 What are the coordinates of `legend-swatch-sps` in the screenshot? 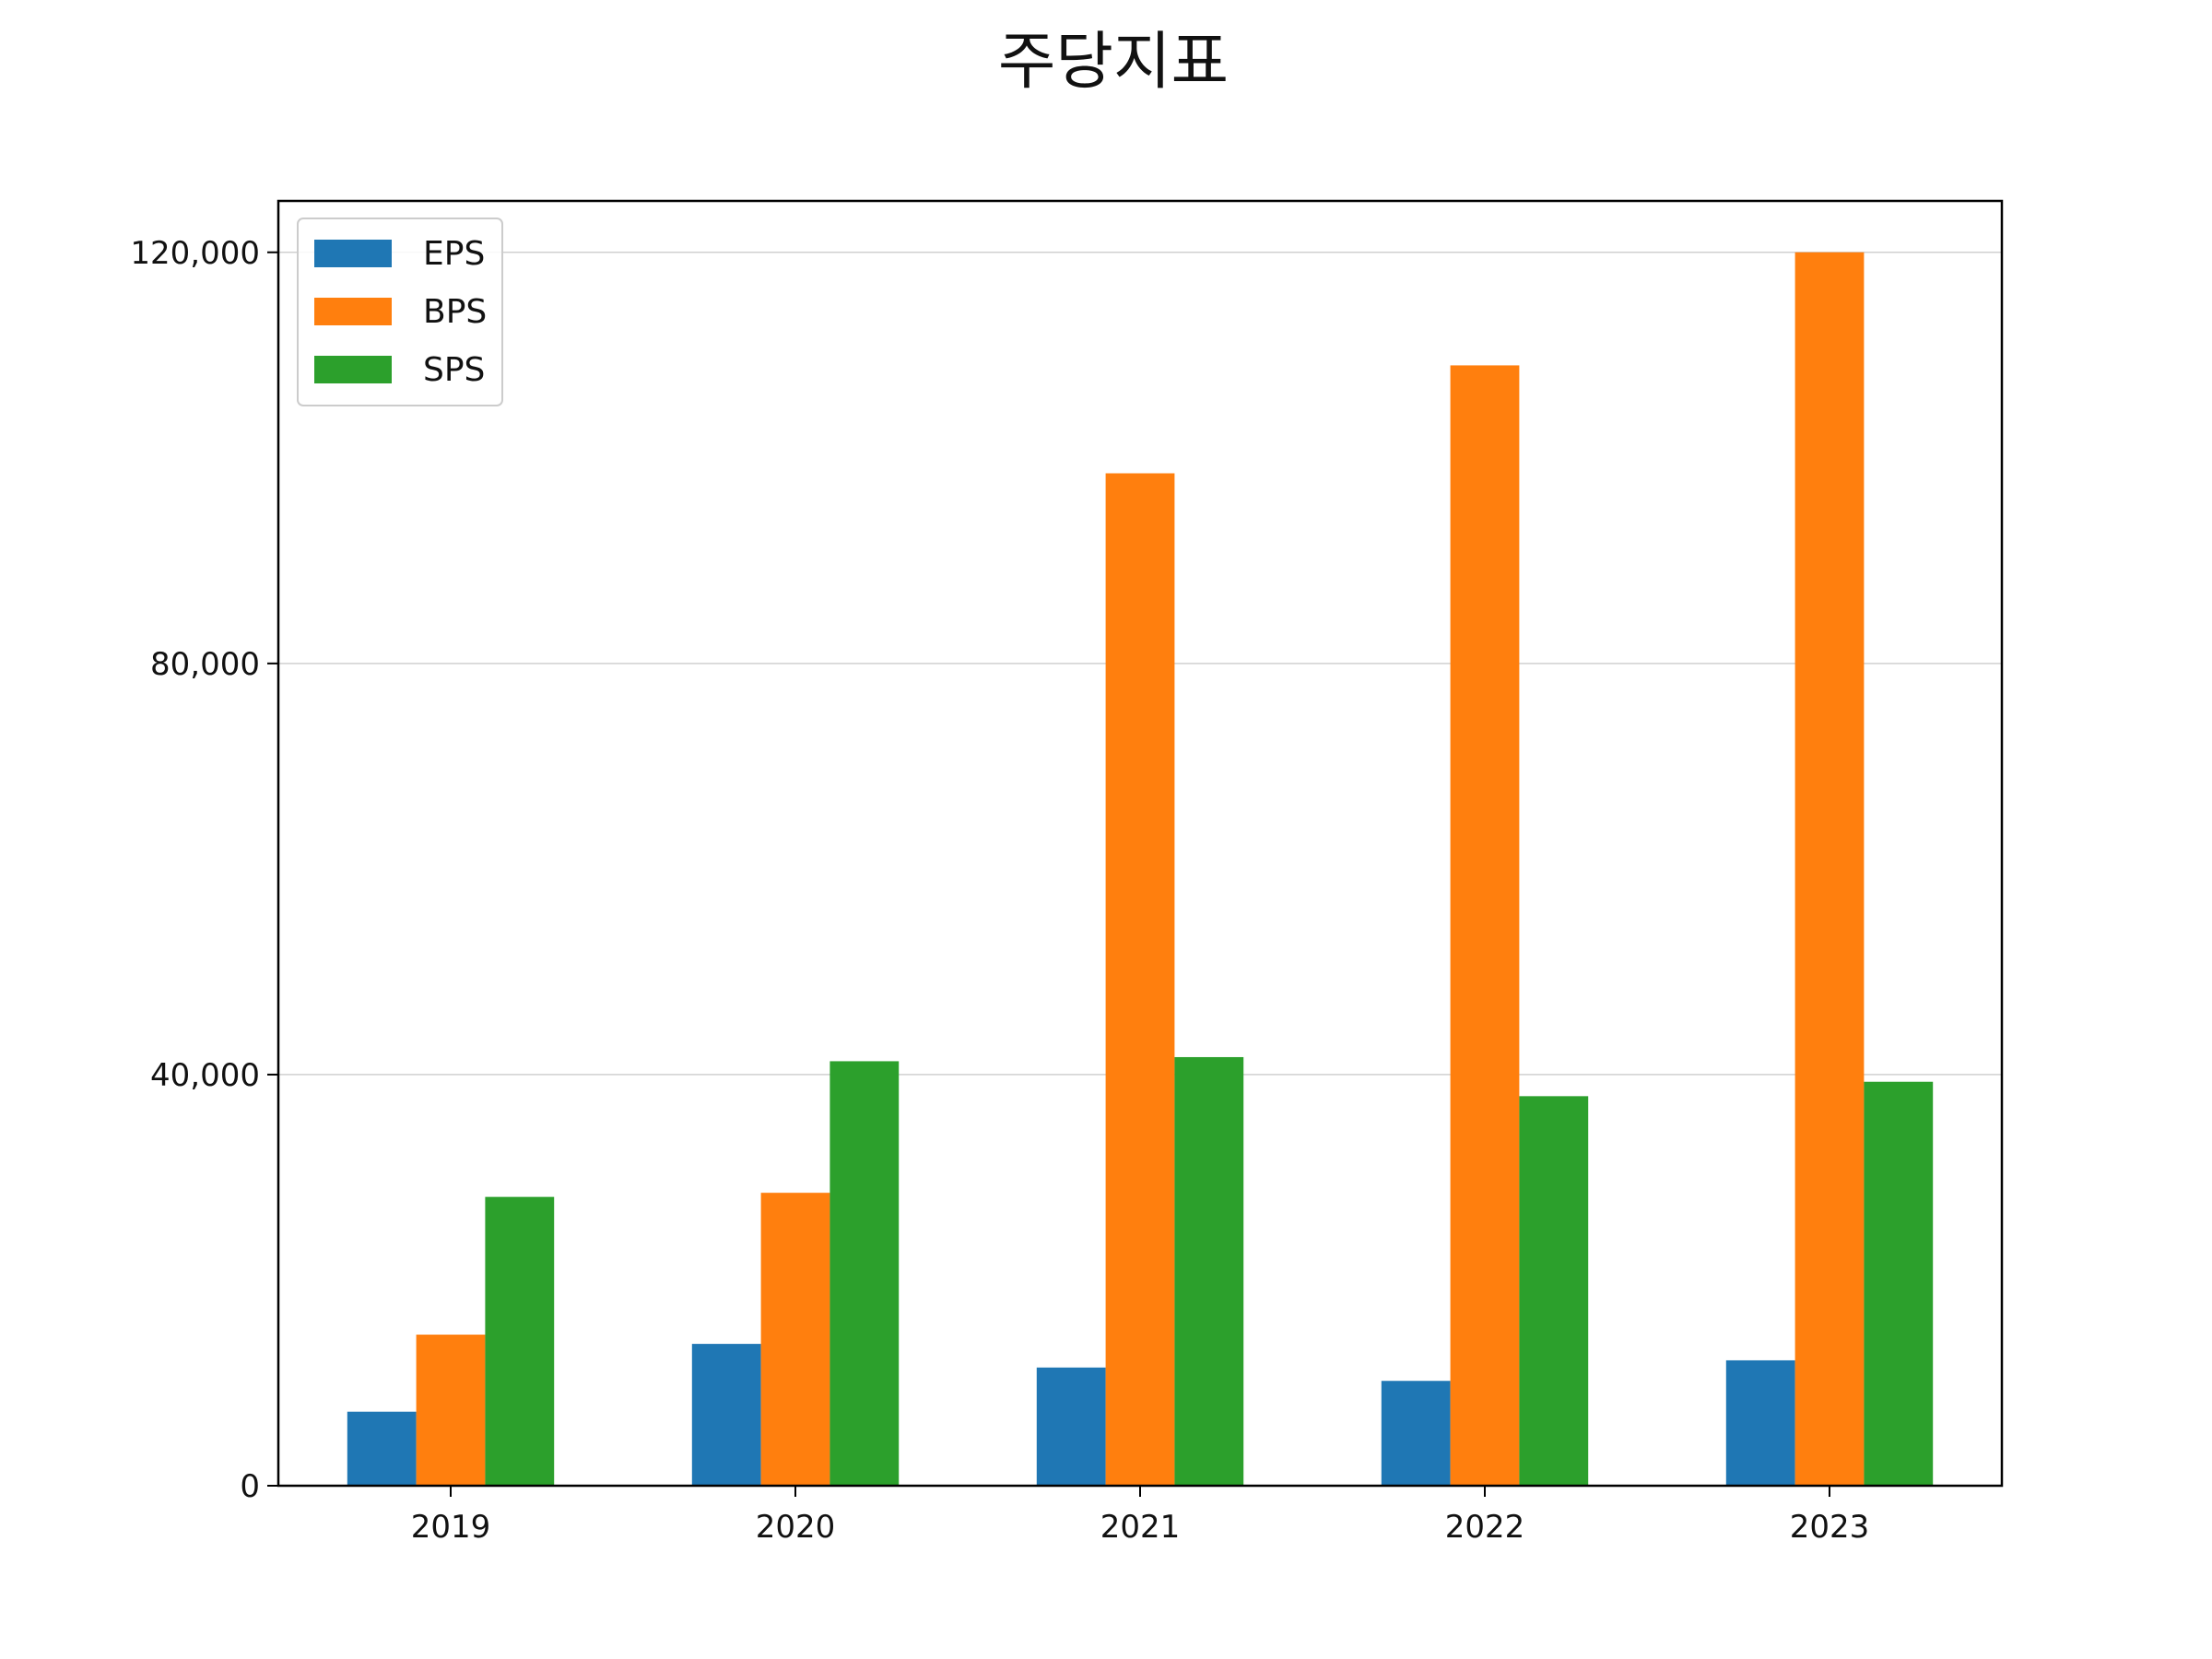 It's located at (353, 369).